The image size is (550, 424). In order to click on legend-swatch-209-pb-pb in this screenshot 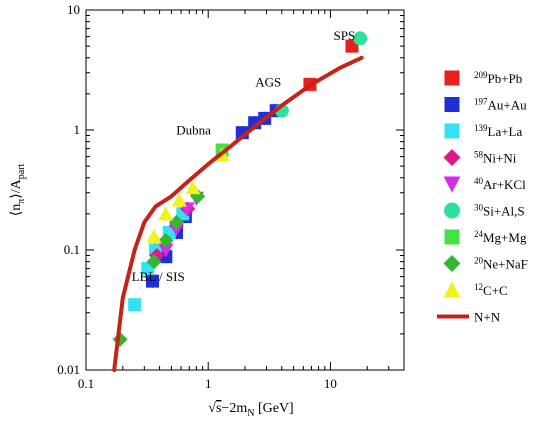, I will do `click(452, 78)`.